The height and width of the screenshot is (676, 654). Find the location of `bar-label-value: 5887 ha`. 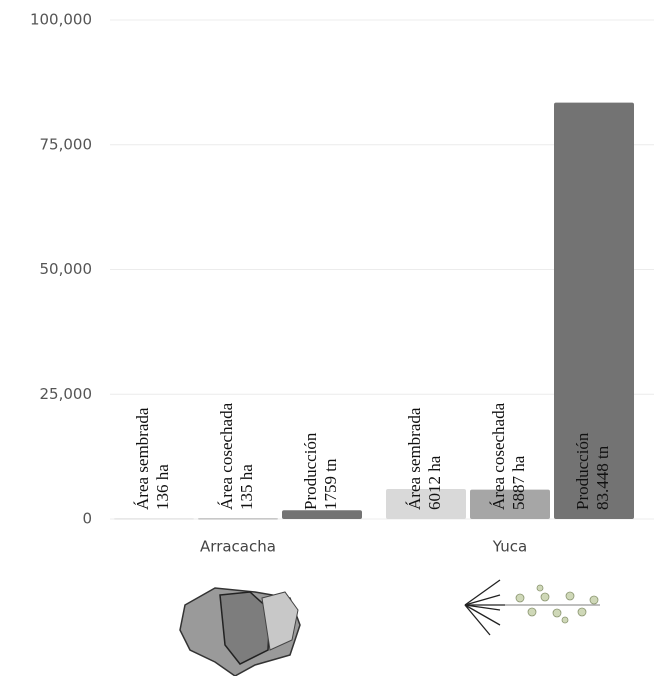

bar-label-value: 5887 ha is located at coordinates (518, 482).